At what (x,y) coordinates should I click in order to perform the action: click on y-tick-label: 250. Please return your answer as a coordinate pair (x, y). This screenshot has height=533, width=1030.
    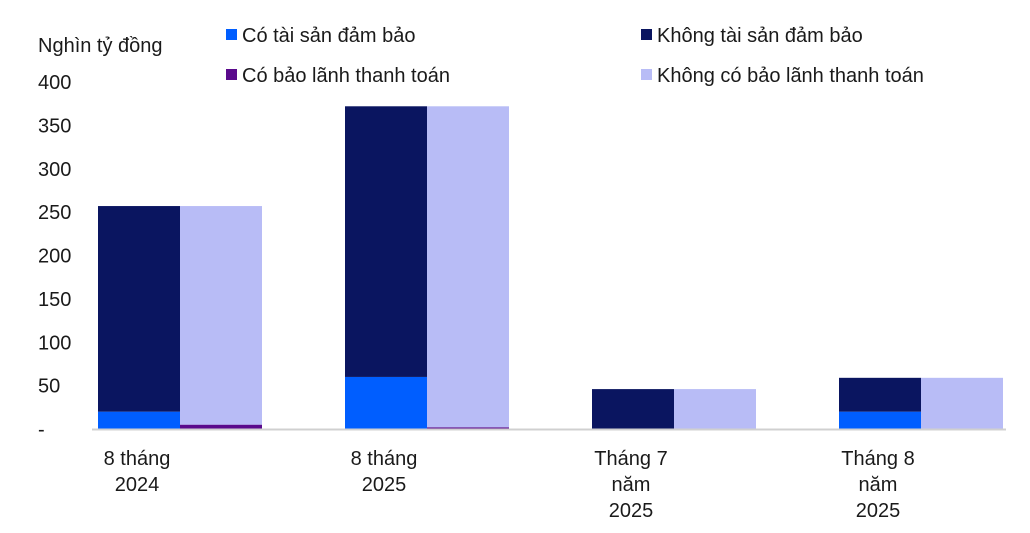
    Looking at the image, I should click on (54, 213).